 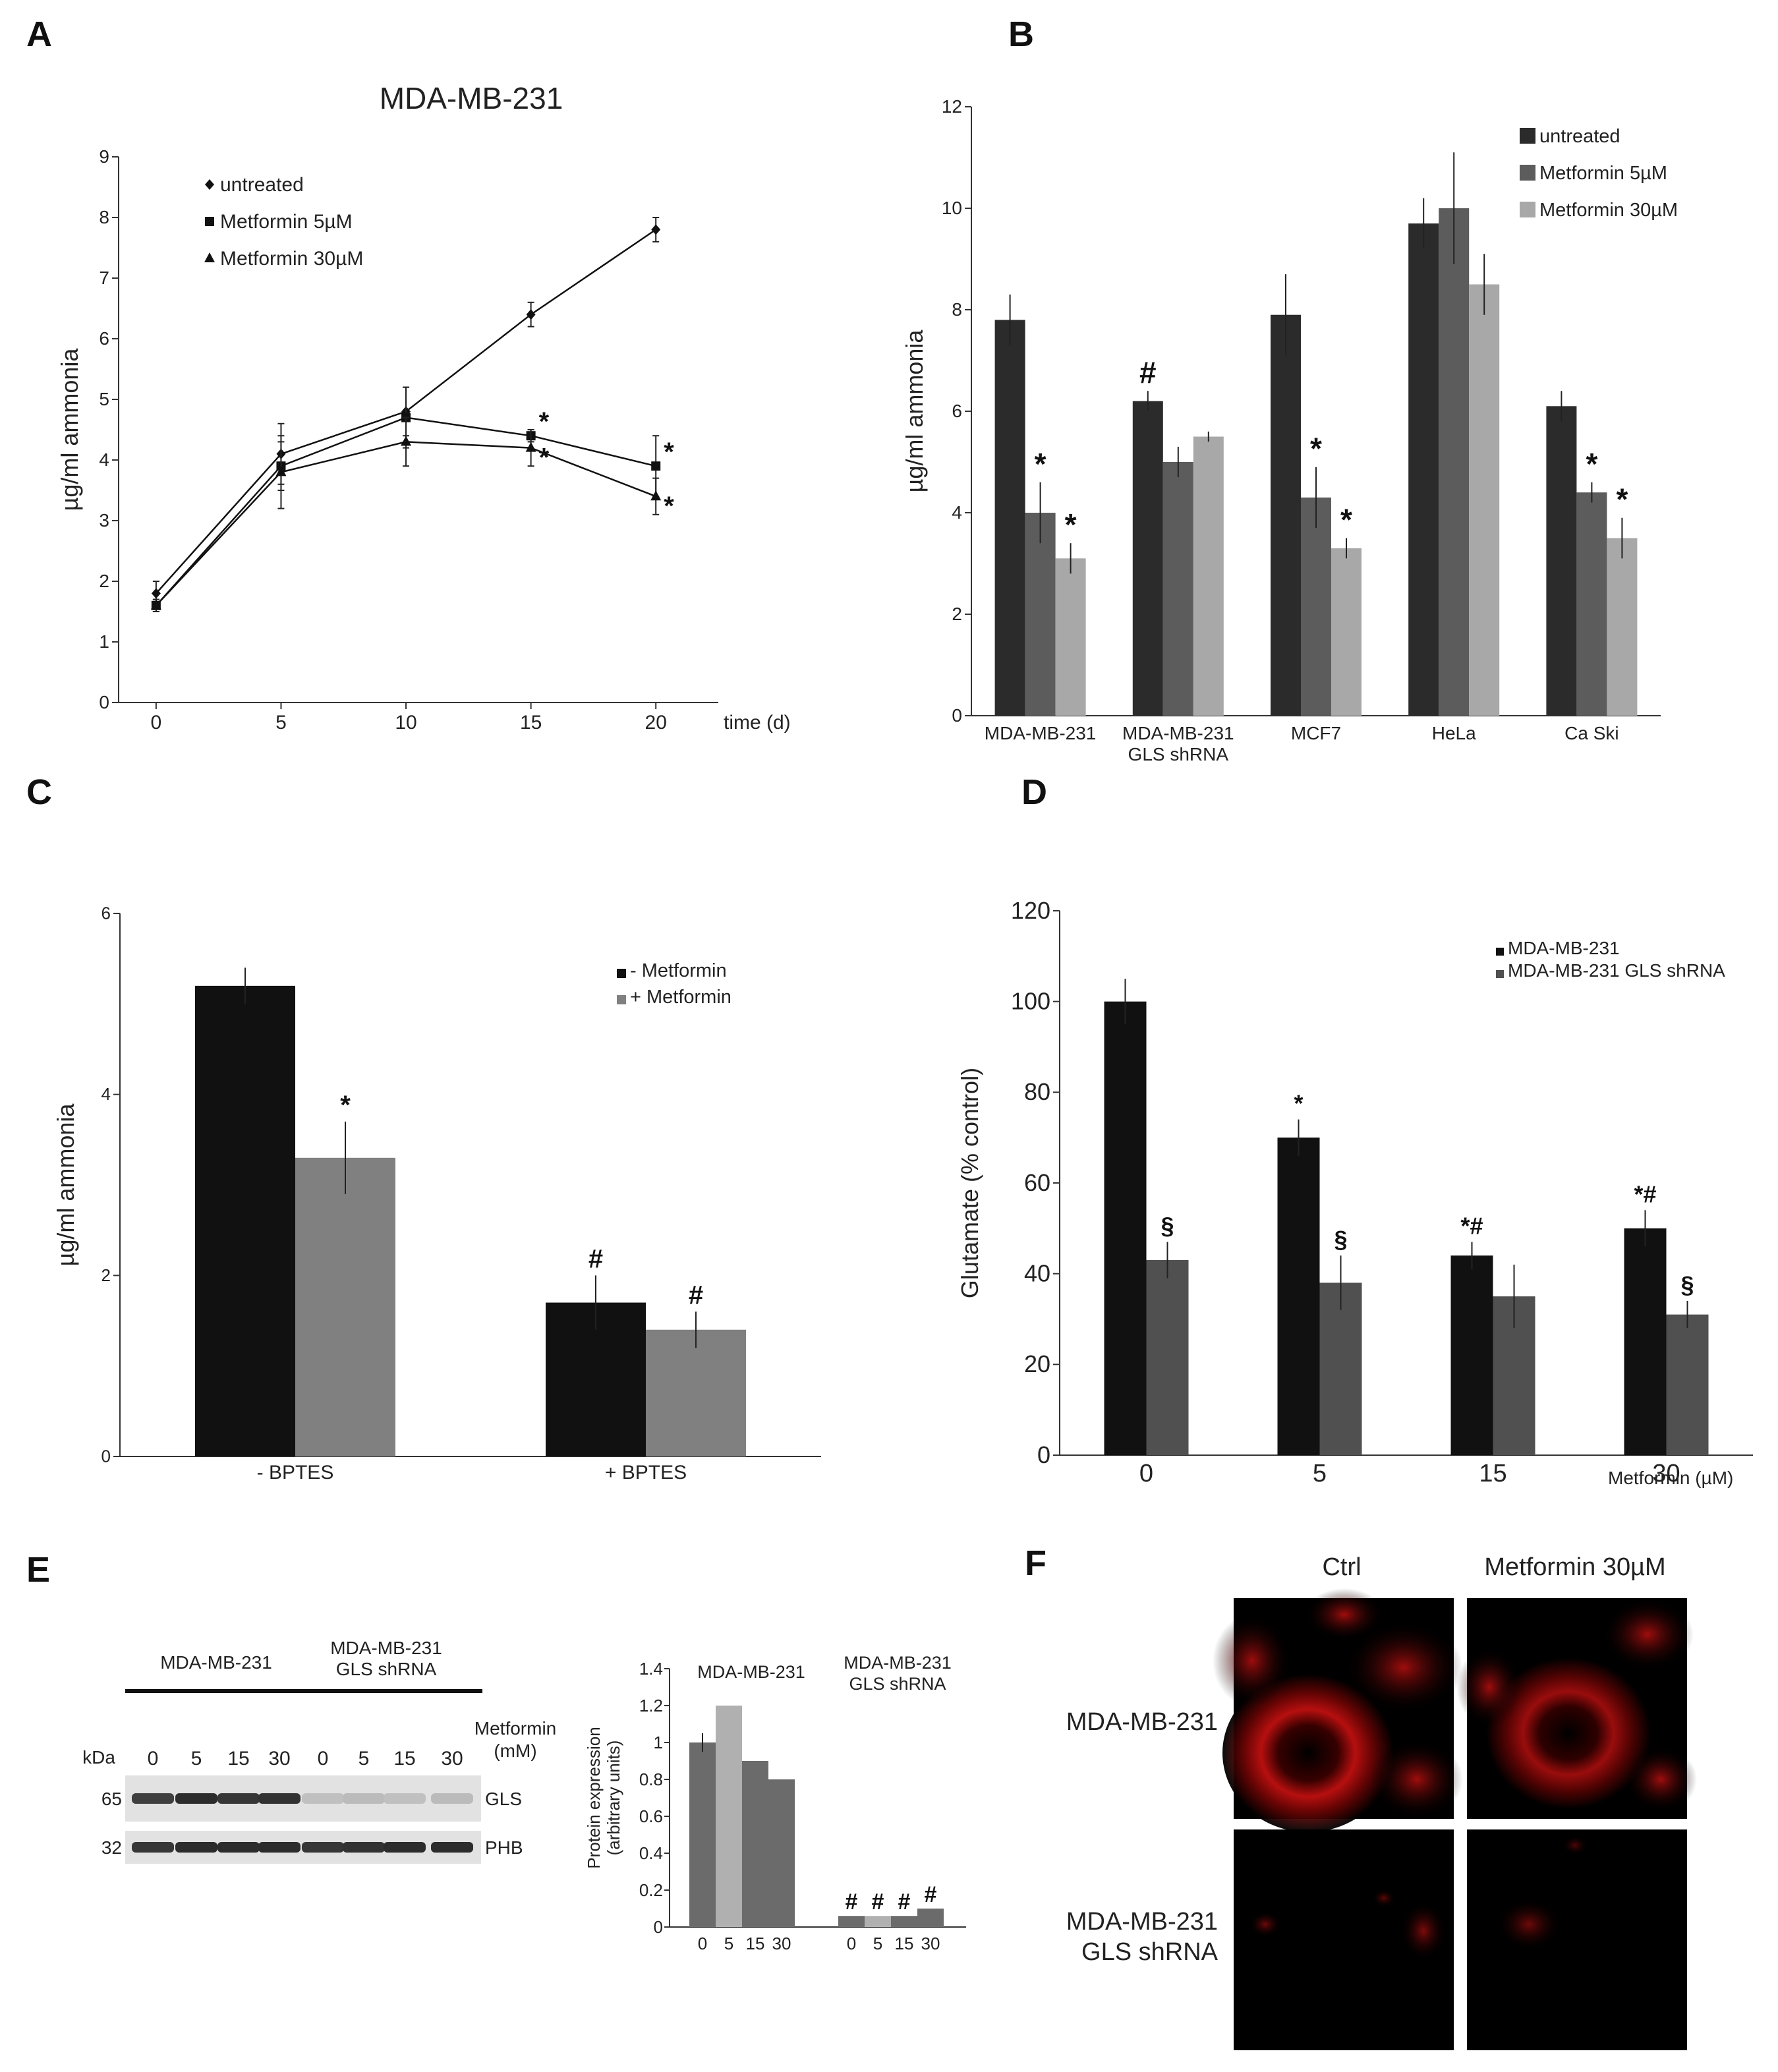 What do you see at coordinates (404, 1759) in the screenshot?
I see `blot-lane-label: 15` at bounding box center [404, 1759].